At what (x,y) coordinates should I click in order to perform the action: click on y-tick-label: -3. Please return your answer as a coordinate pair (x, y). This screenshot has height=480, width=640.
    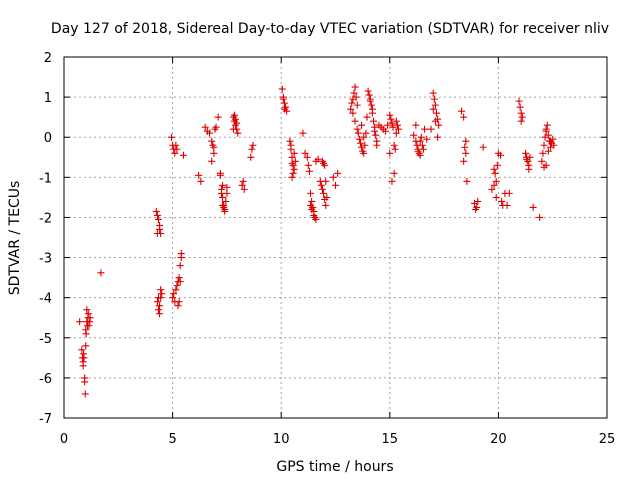
    Looking at the image, I should click on (45, 259).